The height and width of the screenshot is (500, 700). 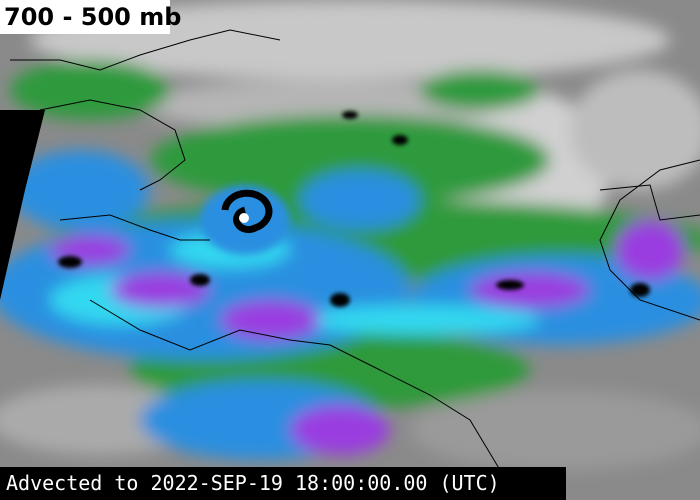 I want to click on no-data-region, so click(x=22, y=205).